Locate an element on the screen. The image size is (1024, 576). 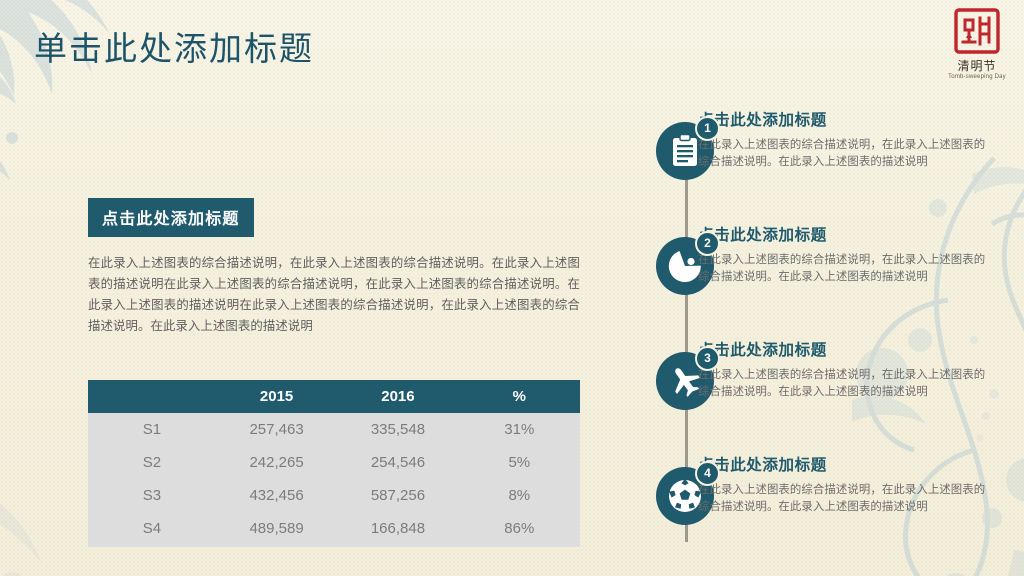
timeline-icon-wrap-2: 2 is located at coordinates (688, 265).